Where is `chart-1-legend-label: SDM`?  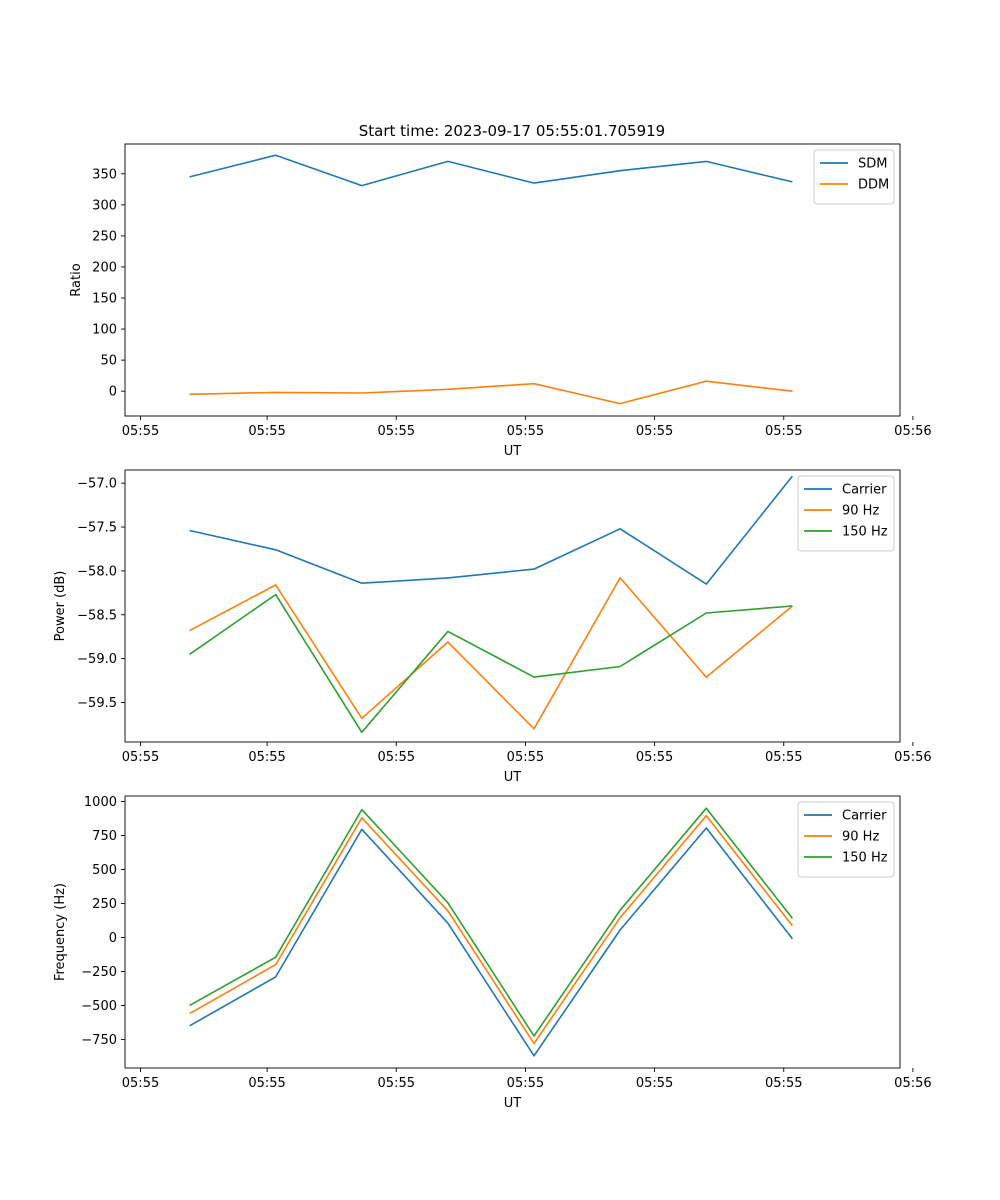 chart-1-legend-label: SDM is located at coordinates (872, 164).